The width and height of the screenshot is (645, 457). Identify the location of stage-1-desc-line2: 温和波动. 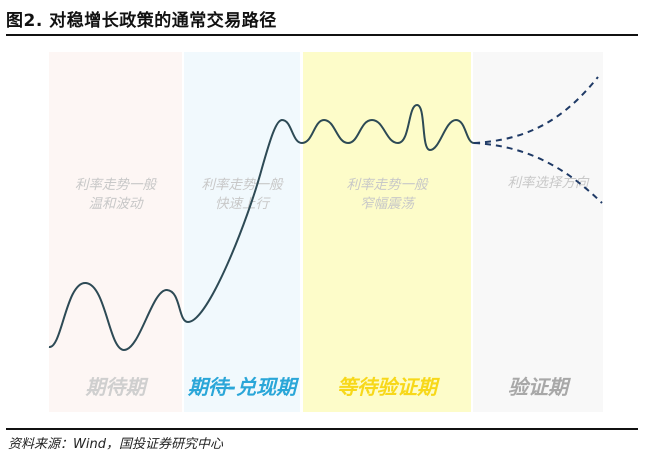
(115, 204).